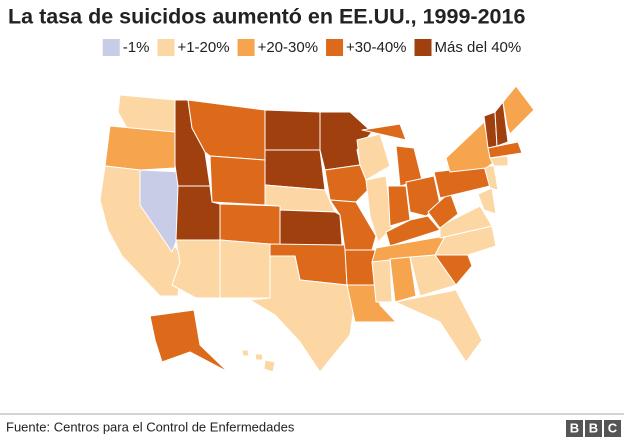  Describe the element at coordinates (136, 47) in the screenshot. I see `legend-label: -1%` at that location.